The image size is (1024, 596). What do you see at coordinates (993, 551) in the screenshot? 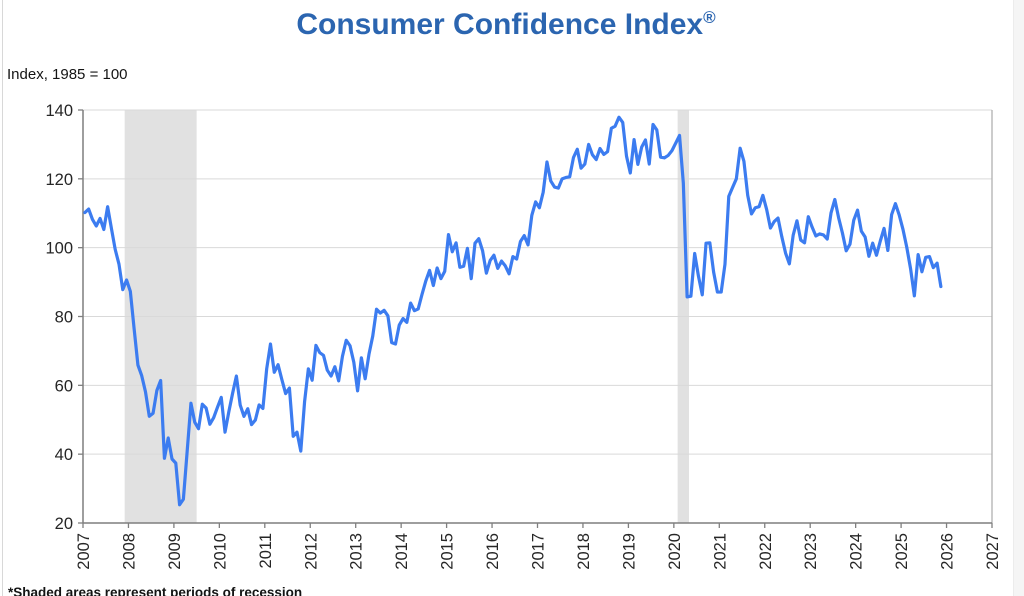
I see `x-tick-label: 2027` at bounding box center [993, 551].